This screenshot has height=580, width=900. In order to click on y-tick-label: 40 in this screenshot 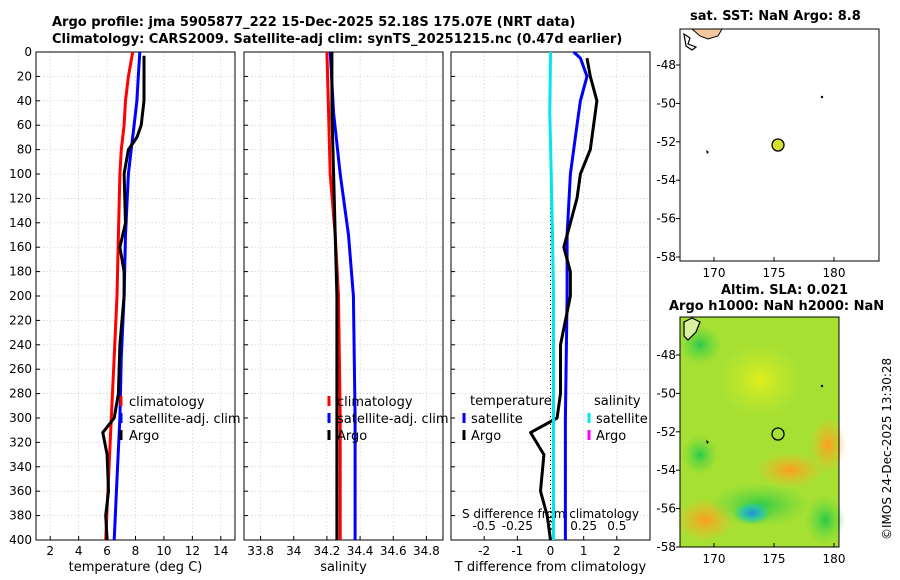, I will do `click(24, 101)`.